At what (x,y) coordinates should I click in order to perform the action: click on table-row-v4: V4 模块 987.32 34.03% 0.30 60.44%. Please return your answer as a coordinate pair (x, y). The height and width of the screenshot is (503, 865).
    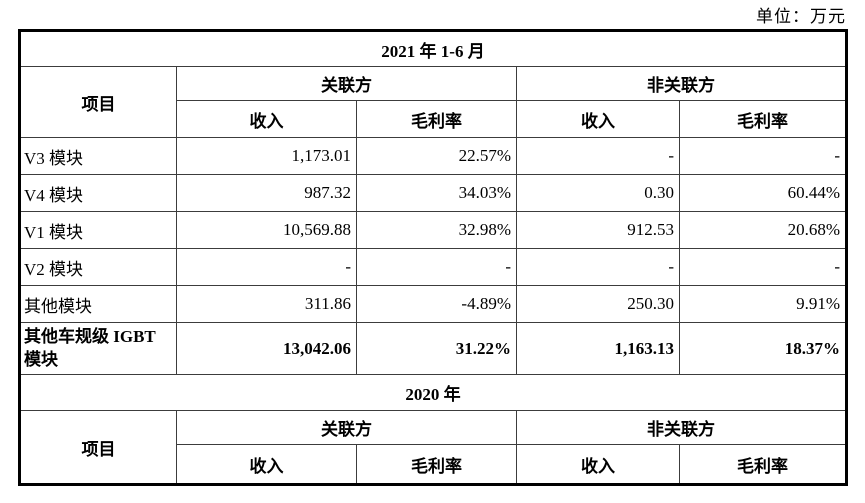
    Looking at the image, I should click on (433, 193).